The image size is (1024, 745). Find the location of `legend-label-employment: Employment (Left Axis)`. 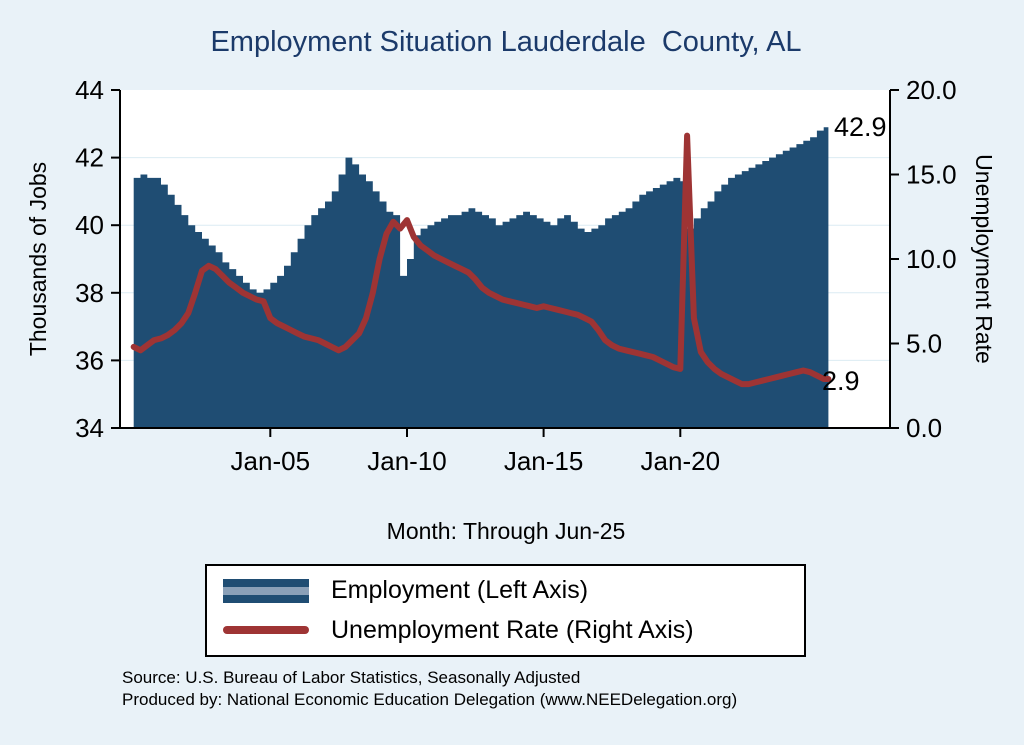

legend-label-employment: Employment (Left Axis) is located at coordinates (460, 590).